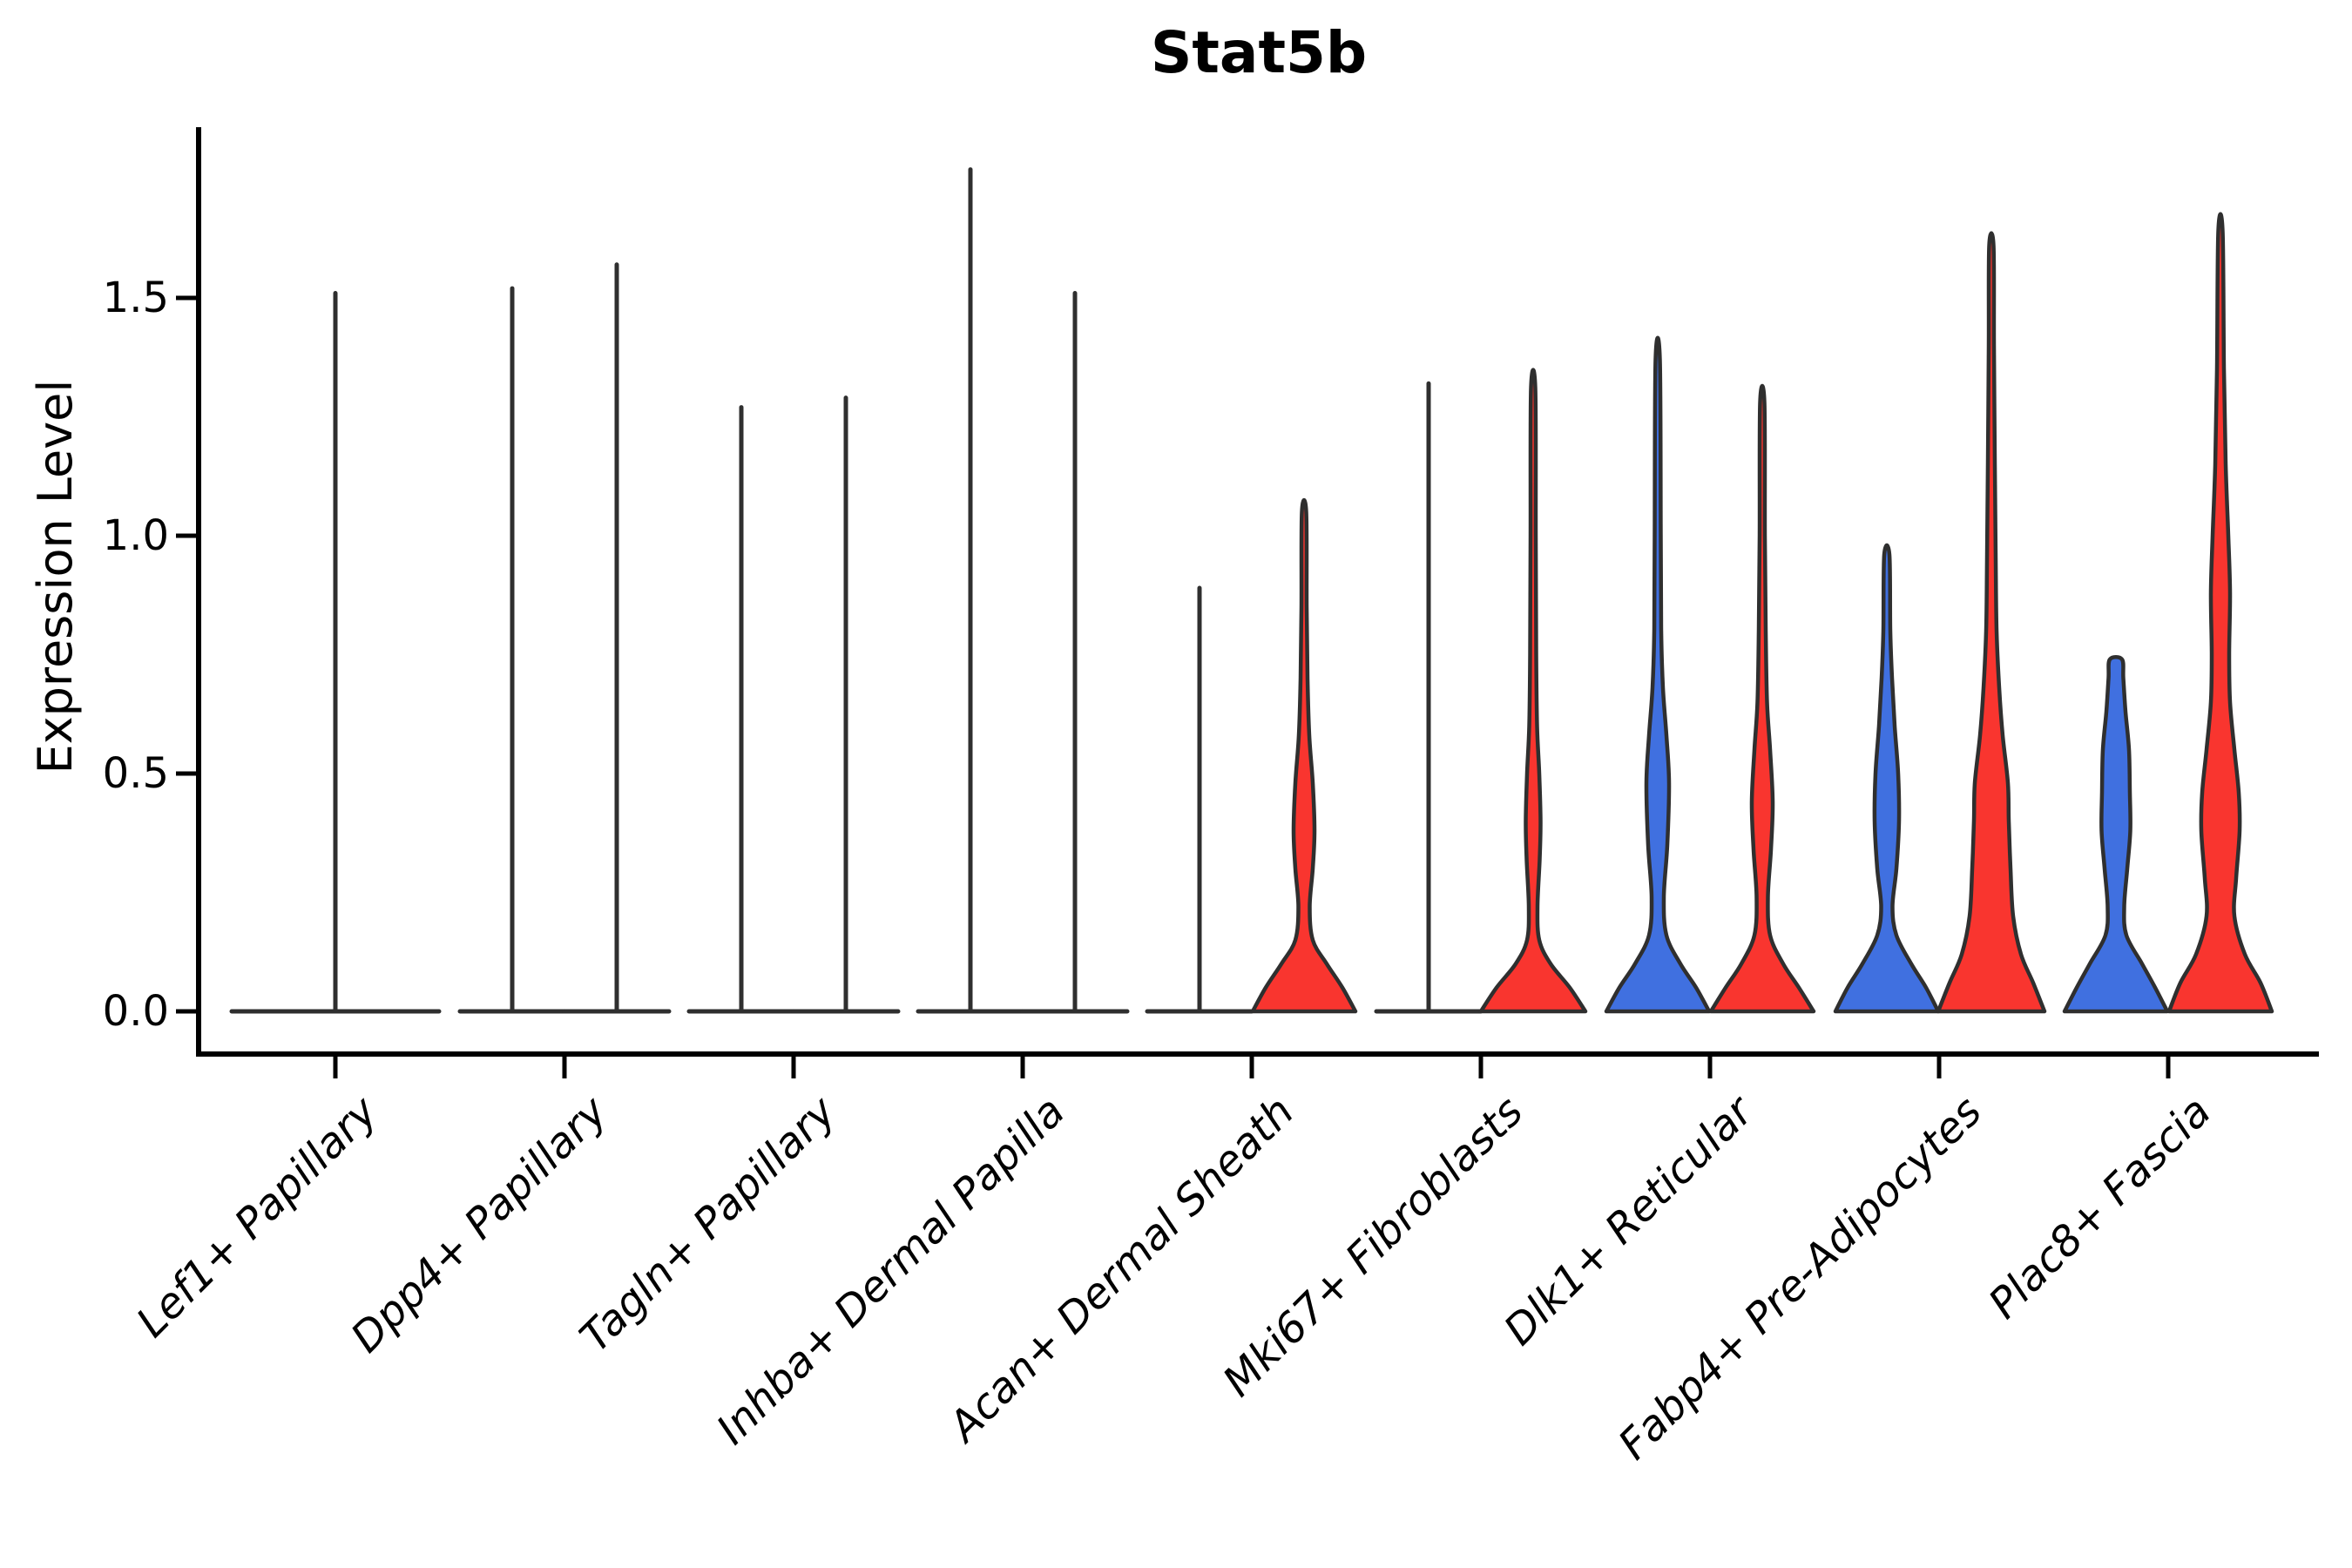  I want to click on violin-plac8-left, so click(2116, 834).